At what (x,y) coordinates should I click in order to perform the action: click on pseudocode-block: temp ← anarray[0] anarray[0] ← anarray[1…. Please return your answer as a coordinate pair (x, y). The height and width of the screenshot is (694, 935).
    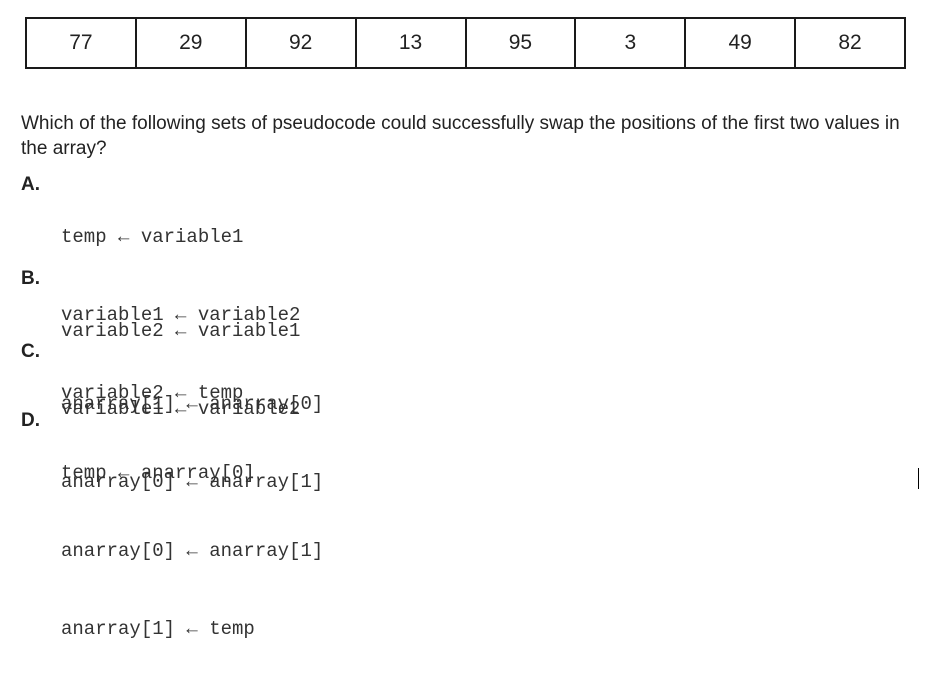
    Looking at the image, I should click on (192, 551).